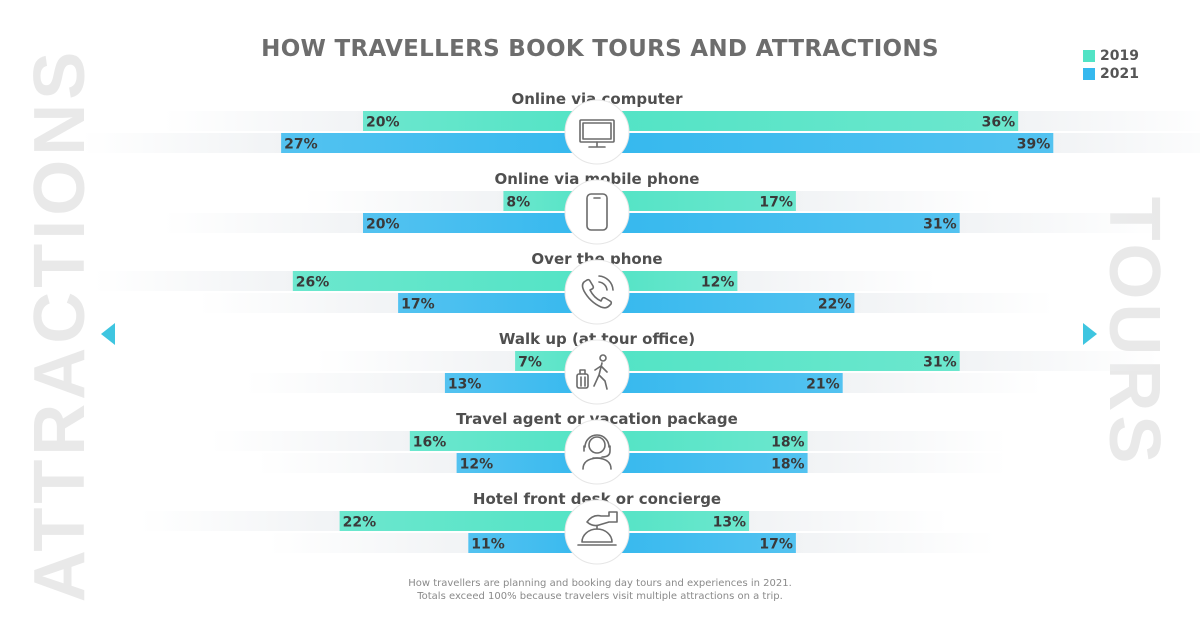 Image resolution: width=1200 pixels, height=628 pixels. Describe the element at coordinates (313, 283) in the screenshot. I see `value-label-left-2019: 26%` at that location.